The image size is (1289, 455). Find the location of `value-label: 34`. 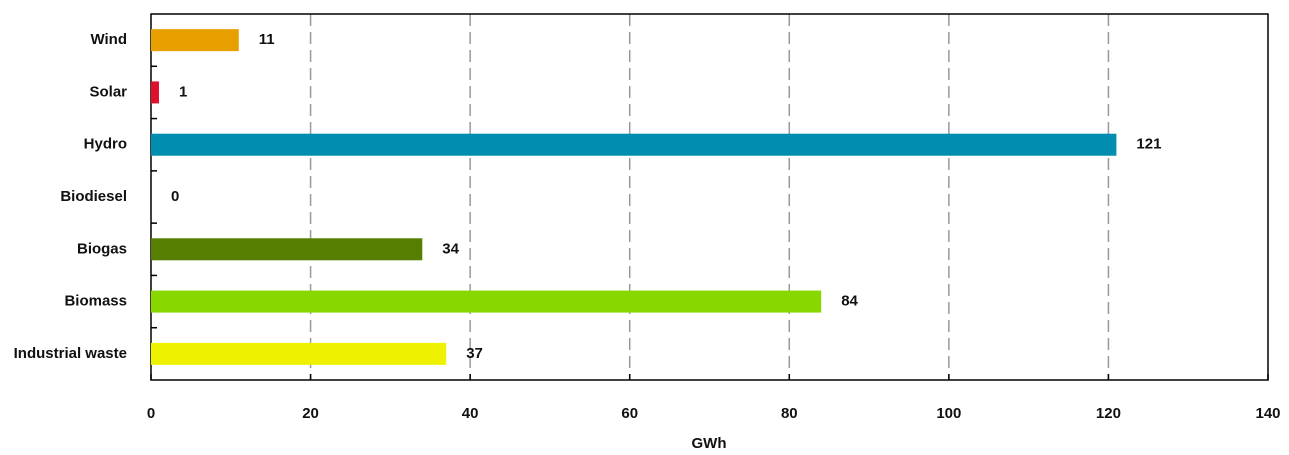

value-label: 34 is located at coordinates (450, 248).